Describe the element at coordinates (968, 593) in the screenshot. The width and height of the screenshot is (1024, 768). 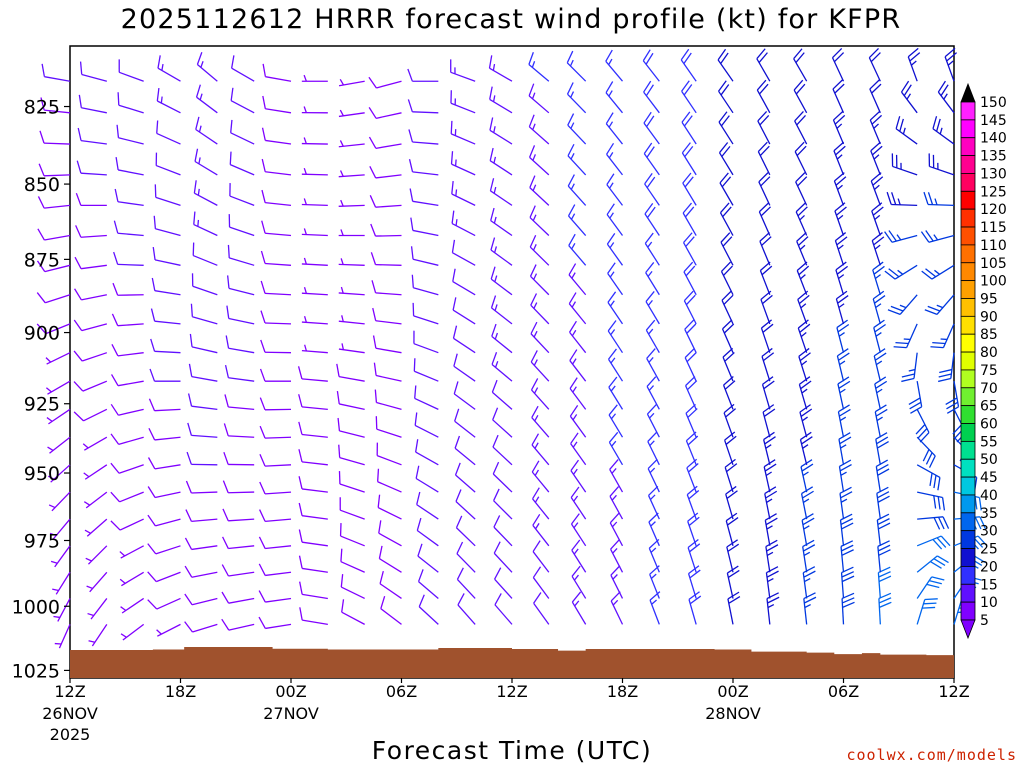
I see `colorbar-segment` at that location.